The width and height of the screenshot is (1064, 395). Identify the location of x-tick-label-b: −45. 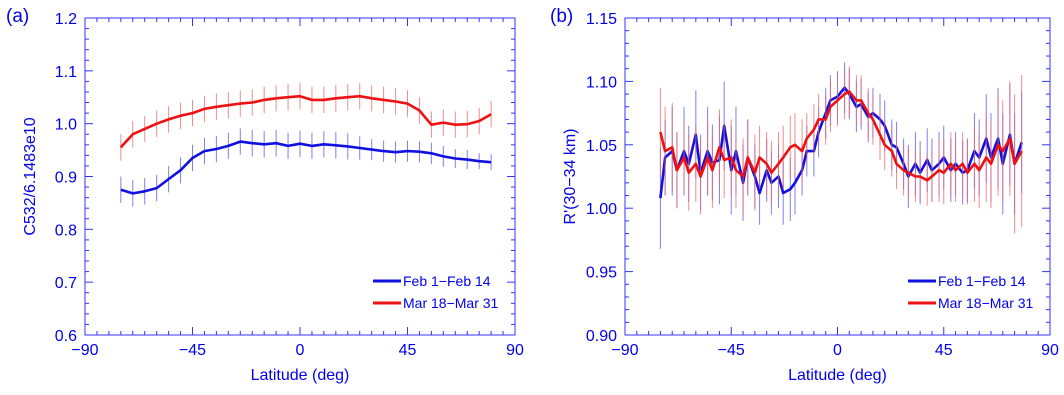
(731, 350).